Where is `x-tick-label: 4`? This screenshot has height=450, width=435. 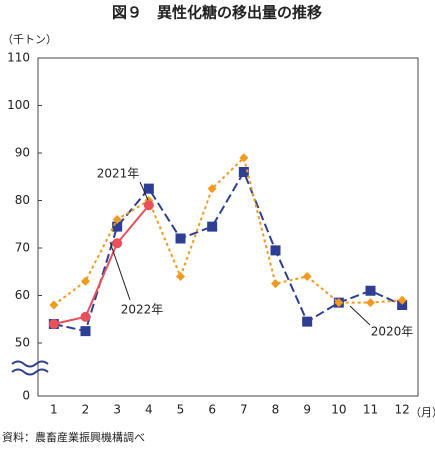
x-tick-label: 4 is located at coordinates (149, 410).